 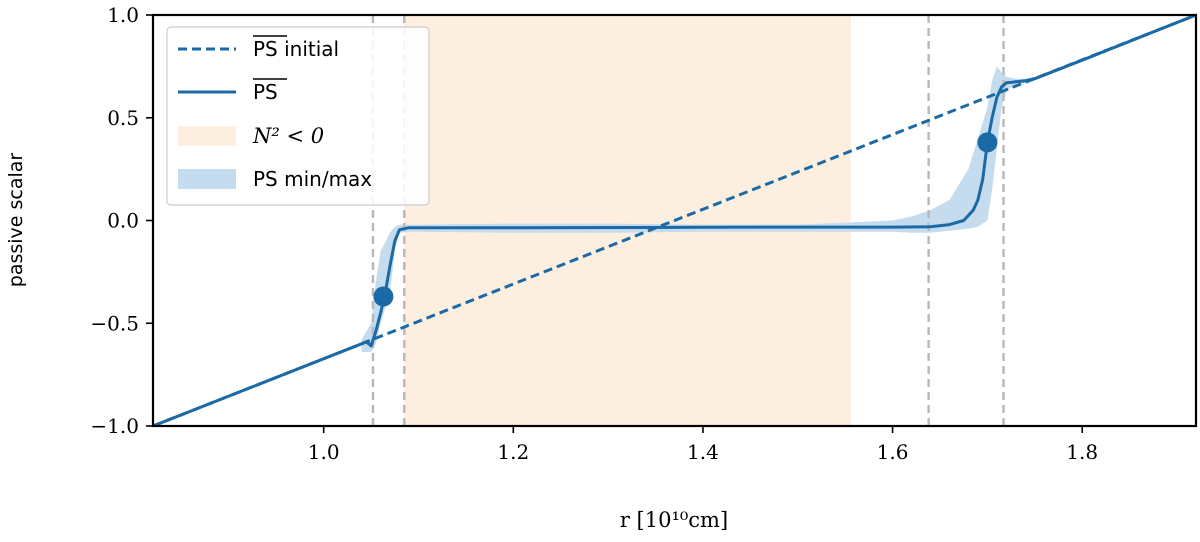 I want to click on legend-label-minmax: PS min/max, so click(x=312, y=179).